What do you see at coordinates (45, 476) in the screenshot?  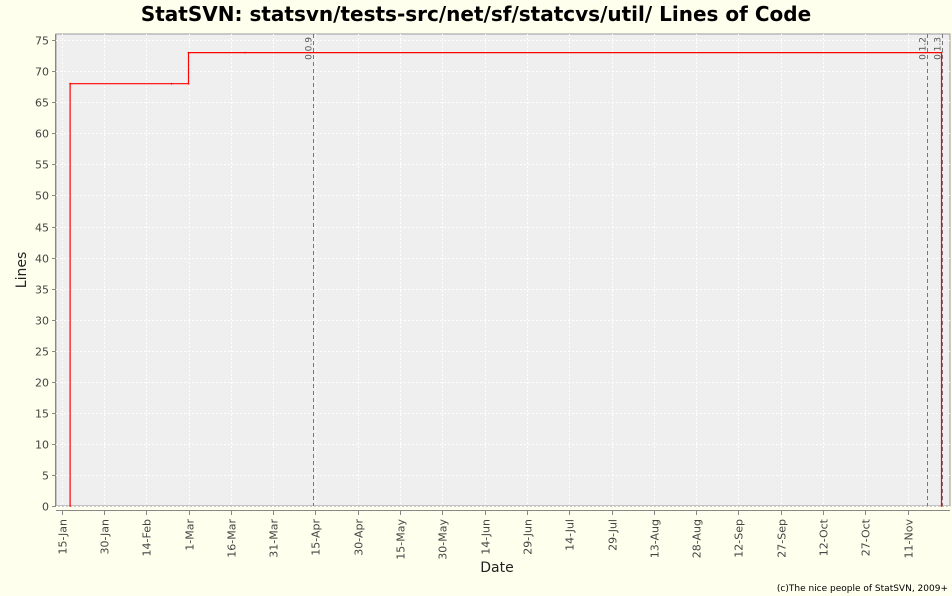 I see `y-tick-label: 5` at bounding box center [45, 476].